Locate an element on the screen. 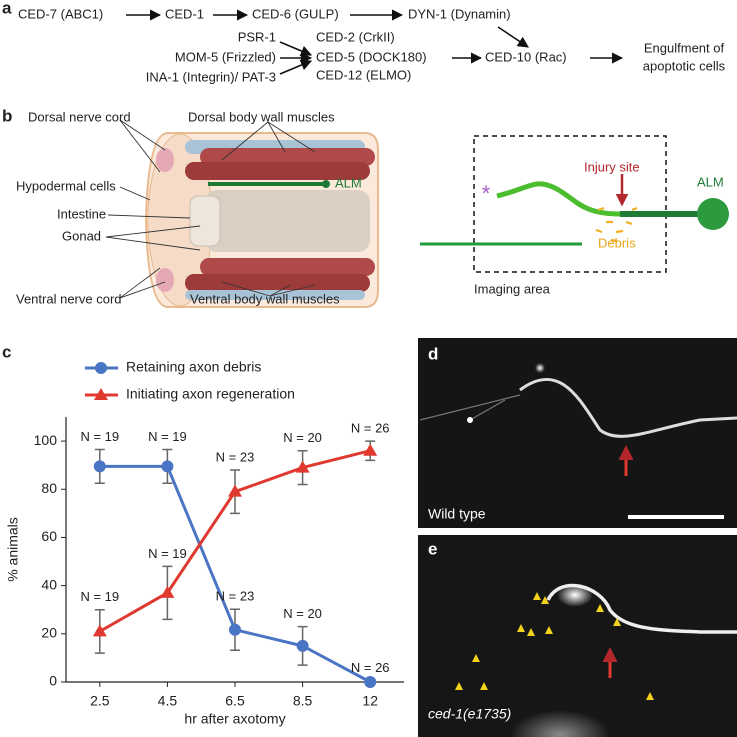 The height and width of the screenshot is (737, 737). anatomy-label: Dorsal body wall muscles is located at coordinates (261, 116).